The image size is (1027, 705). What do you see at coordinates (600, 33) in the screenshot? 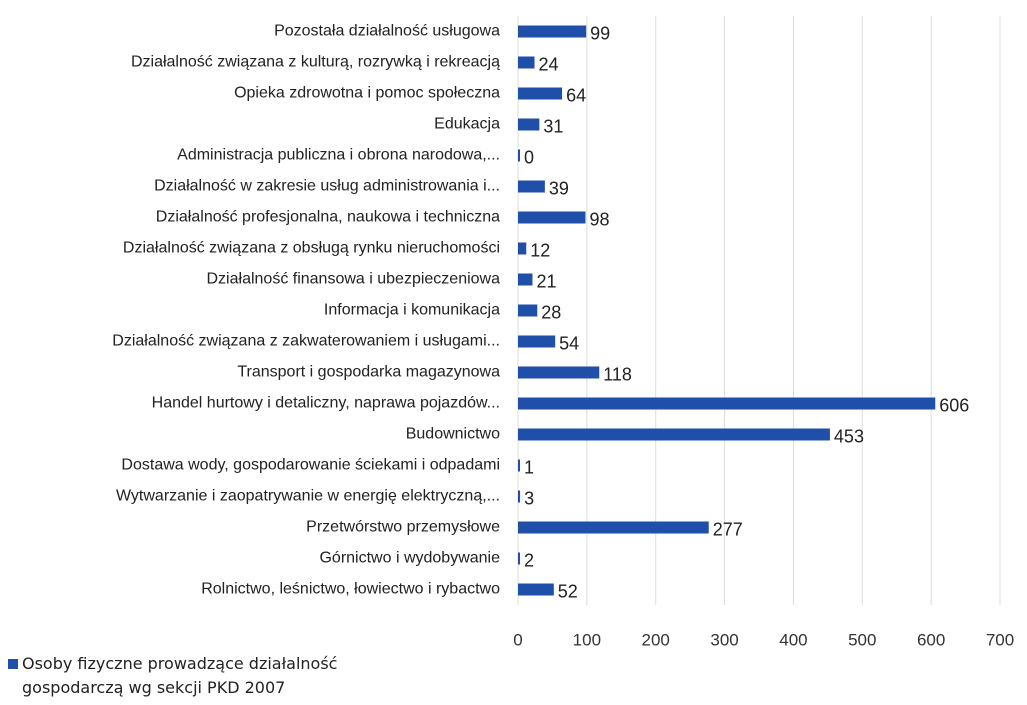
I see `data-label: 99` at bounding box center [600, 33].